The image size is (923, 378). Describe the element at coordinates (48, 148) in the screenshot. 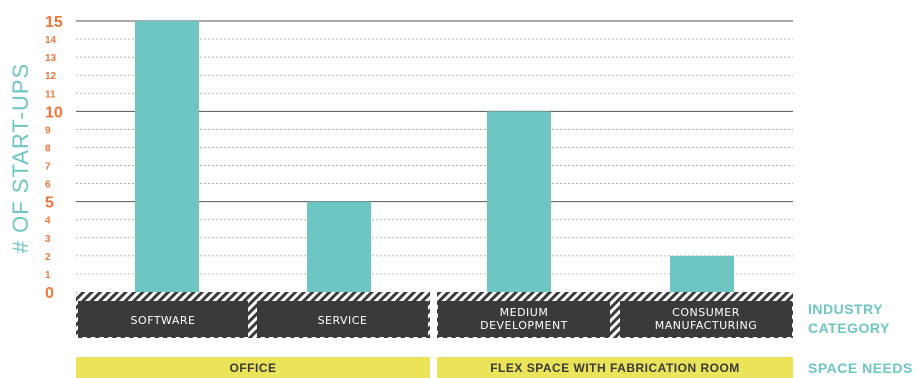

I see `y-tick-minor: 8` at that location.